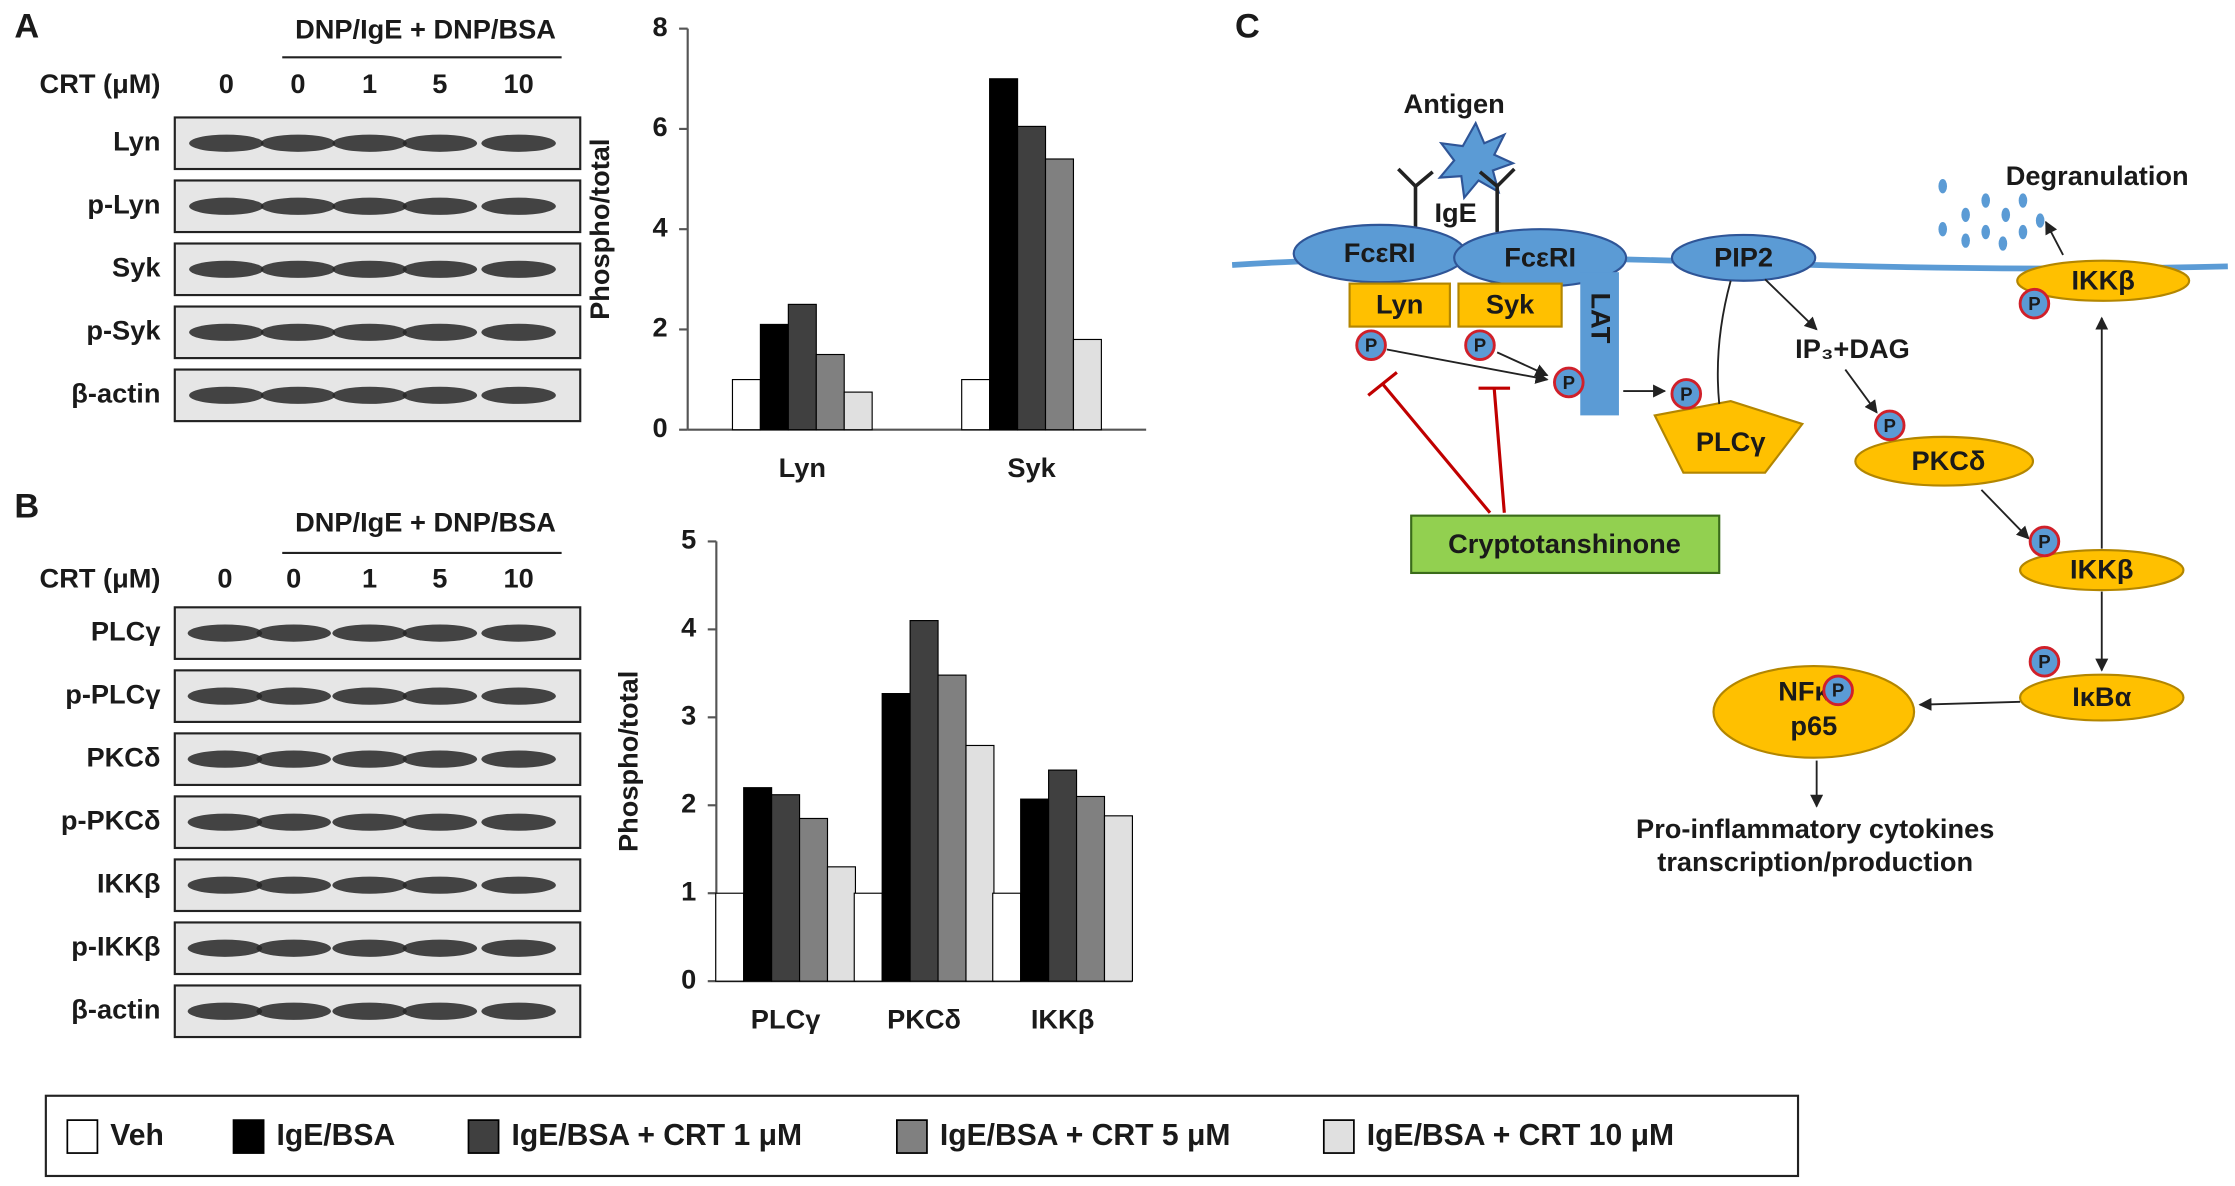  Describe the element at coordinates (115, 1008) in the screenshot. I see `row-label: β-actin` at that location.